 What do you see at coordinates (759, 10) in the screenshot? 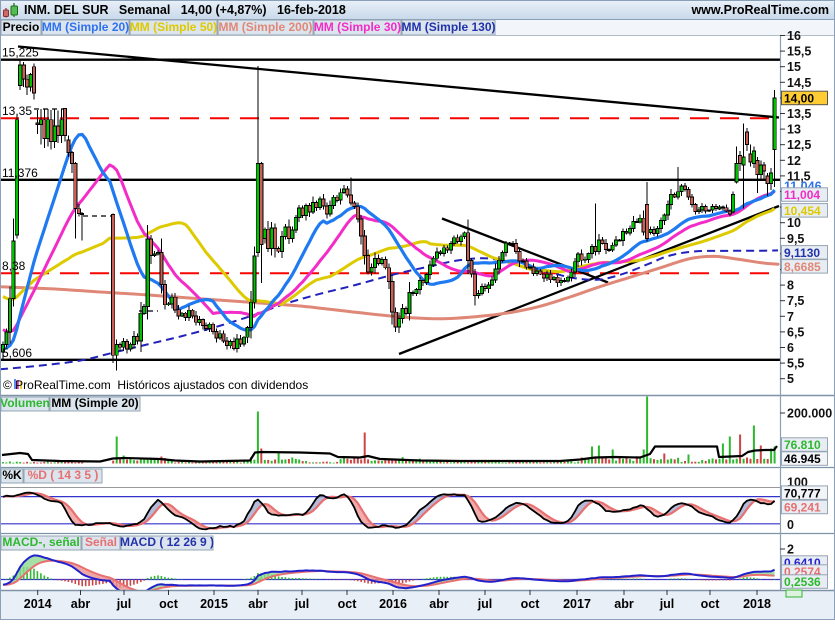
I see `svg-text: www.ProRealTime.com` at bounding box center [759, 10].